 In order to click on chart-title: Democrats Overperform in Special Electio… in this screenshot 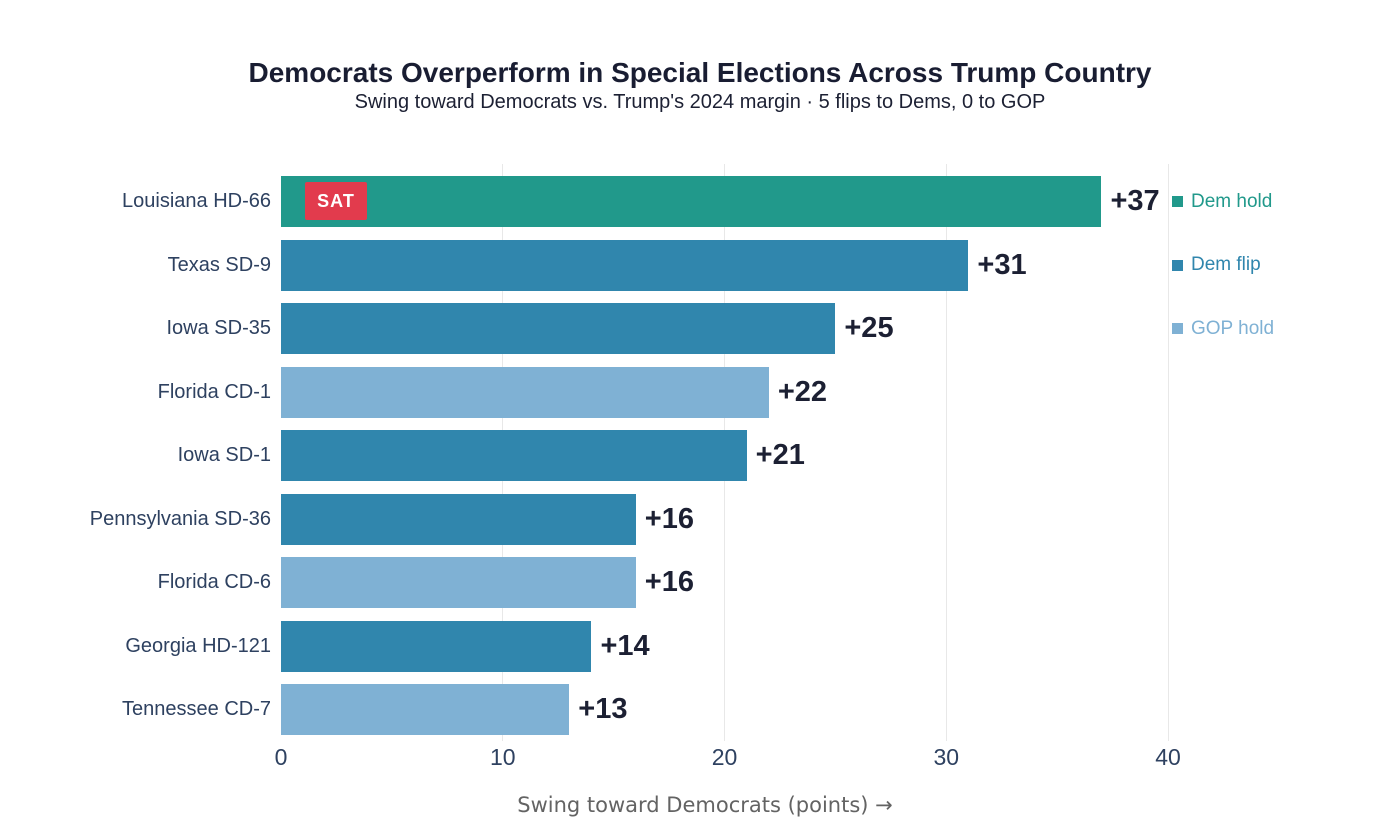, I will do `click(700, 72)`.